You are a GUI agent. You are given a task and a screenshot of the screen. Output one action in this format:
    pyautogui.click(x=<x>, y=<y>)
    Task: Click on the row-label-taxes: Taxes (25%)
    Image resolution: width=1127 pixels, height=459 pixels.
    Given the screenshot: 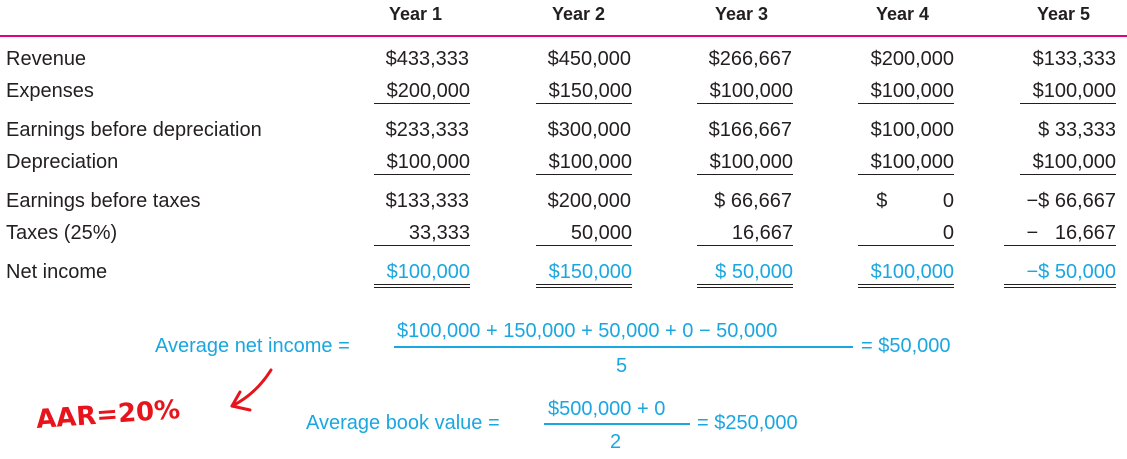 What is the action you would take?
    pyautogui.click(x=62, y=233)
    